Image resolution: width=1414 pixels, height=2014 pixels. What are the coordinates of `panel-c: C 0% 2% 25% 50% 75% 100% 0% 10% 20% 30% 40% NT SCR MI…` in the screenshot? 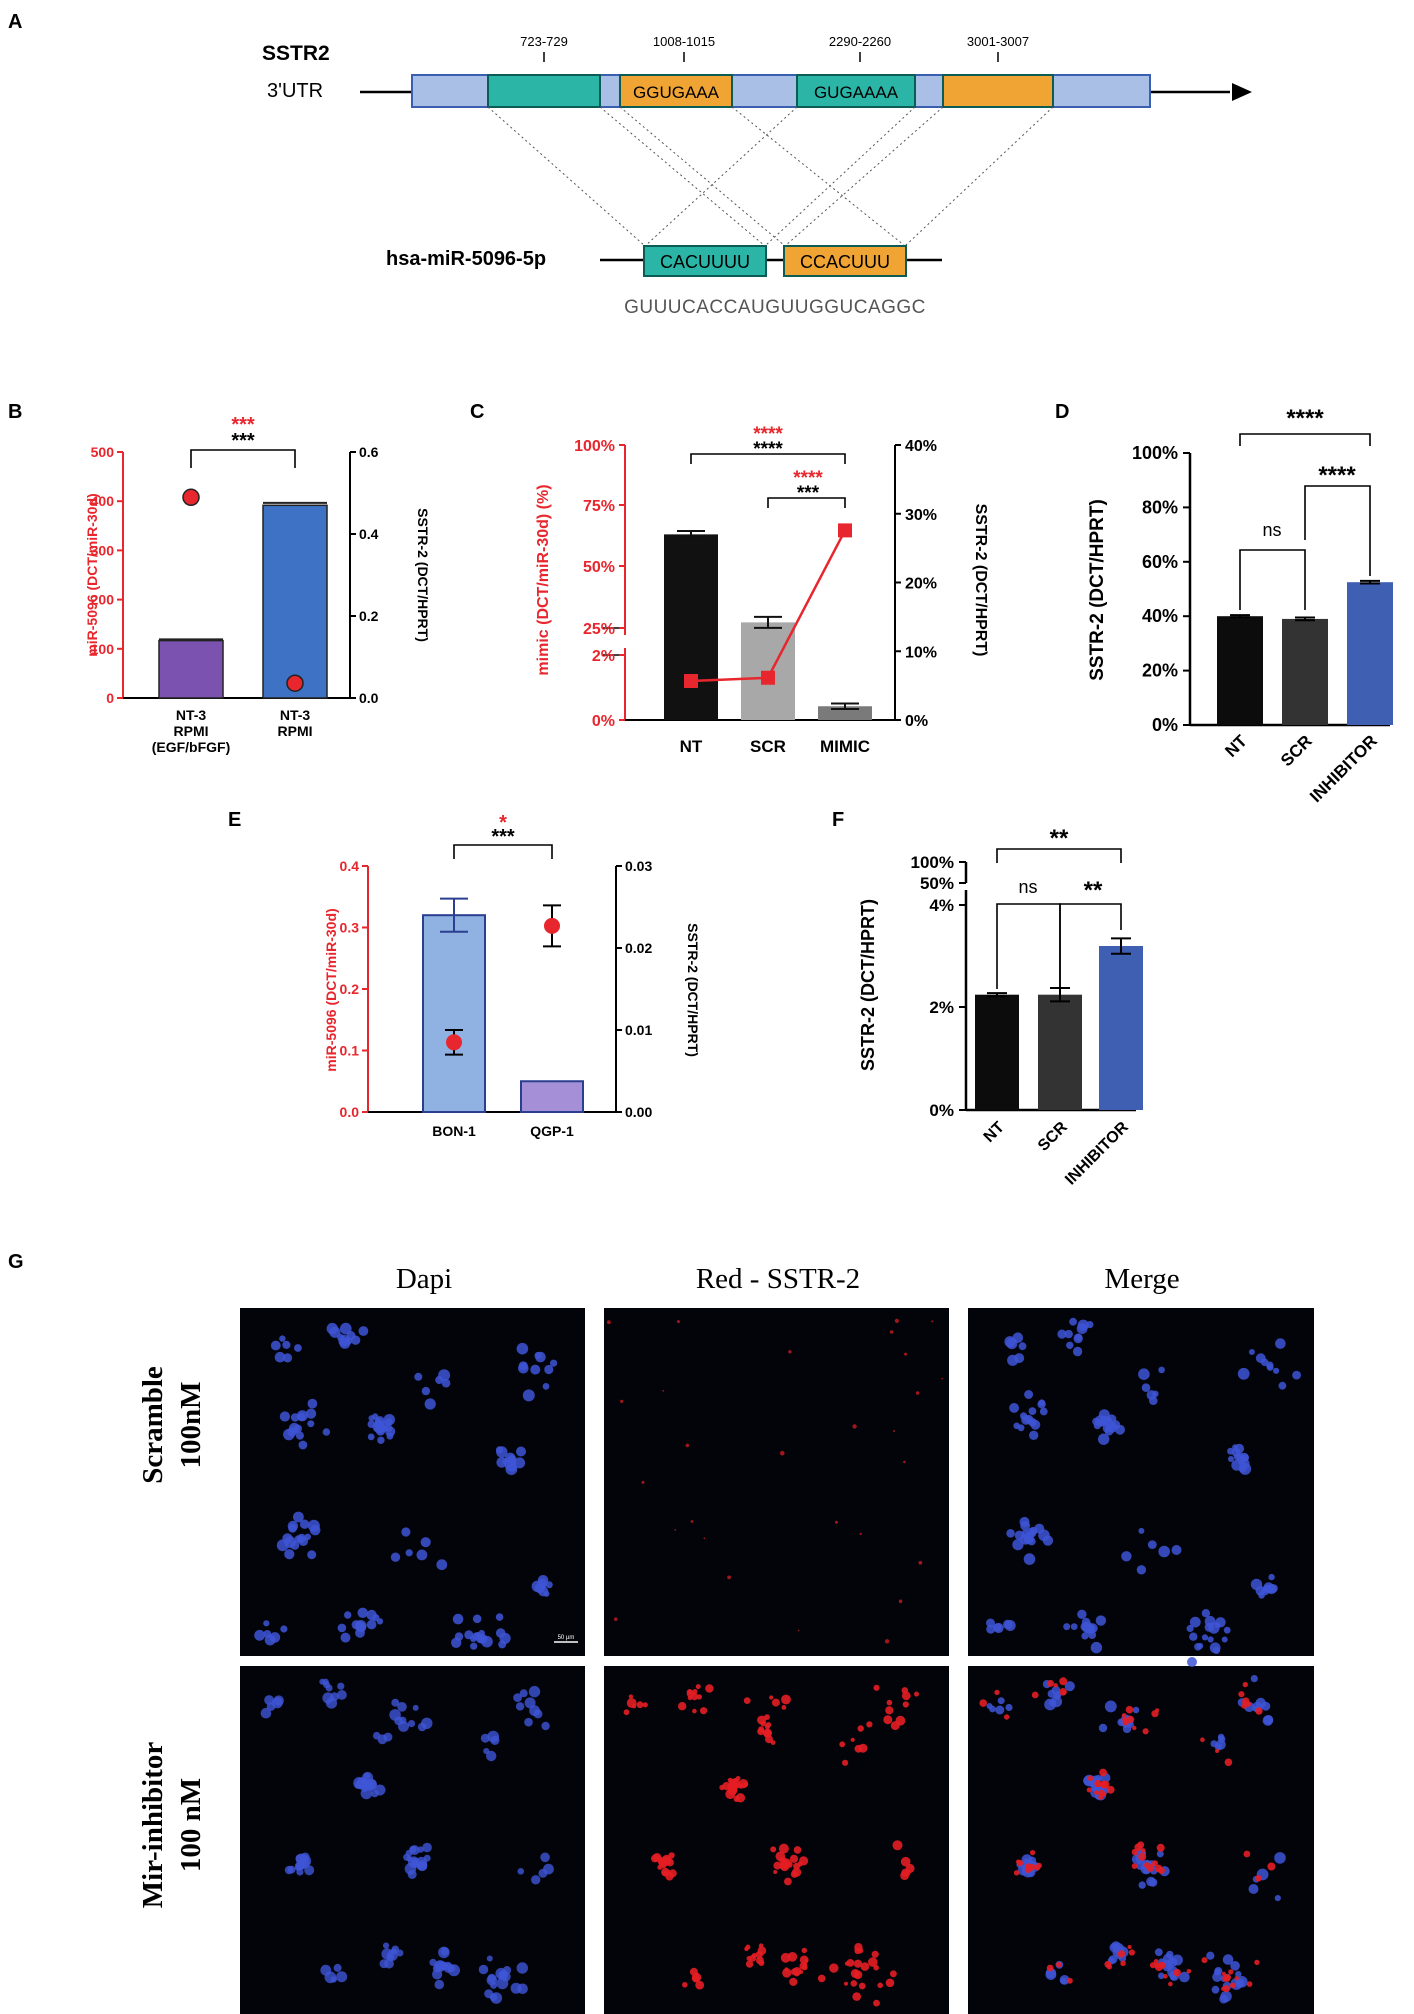 It's located at (729, 578).